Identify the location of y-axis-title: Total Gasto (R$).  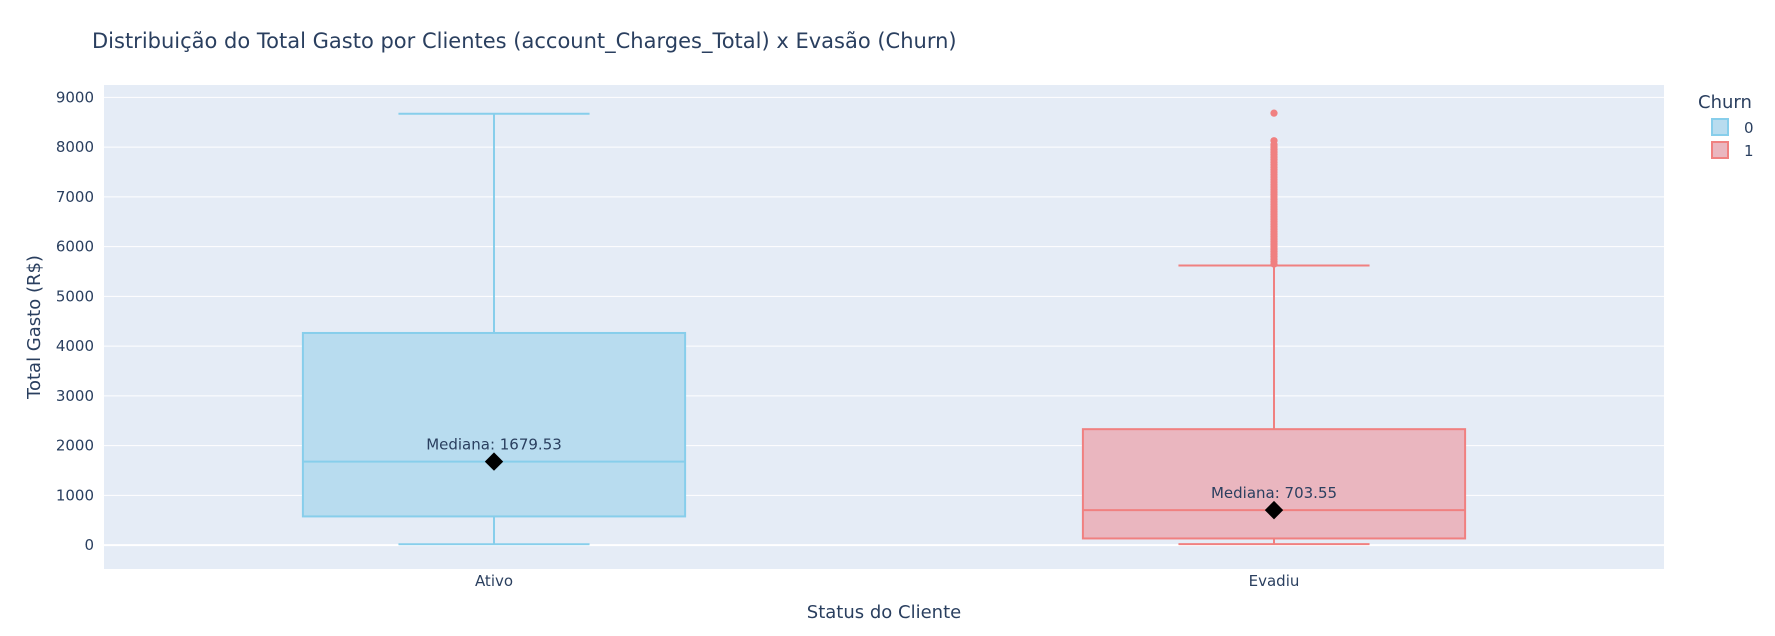
(34, 327).